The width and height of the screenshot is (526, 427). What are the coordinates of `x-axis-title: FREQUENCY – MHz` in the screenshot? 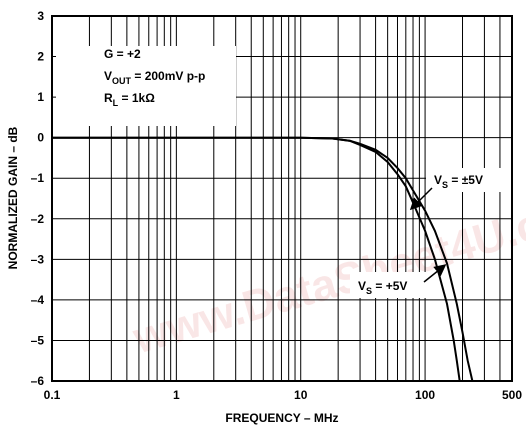 It's located at (281, 418).